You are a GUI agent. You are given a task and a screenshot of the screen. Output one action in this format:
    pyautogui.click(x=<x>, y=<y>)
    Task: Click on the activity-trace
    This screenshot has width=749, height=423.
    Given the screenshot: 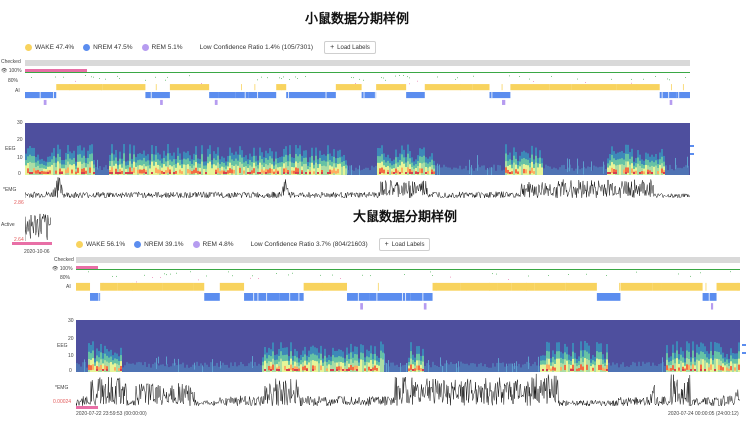 What is the action you would take?
    pyautogui.click(x=38, y=227)
    